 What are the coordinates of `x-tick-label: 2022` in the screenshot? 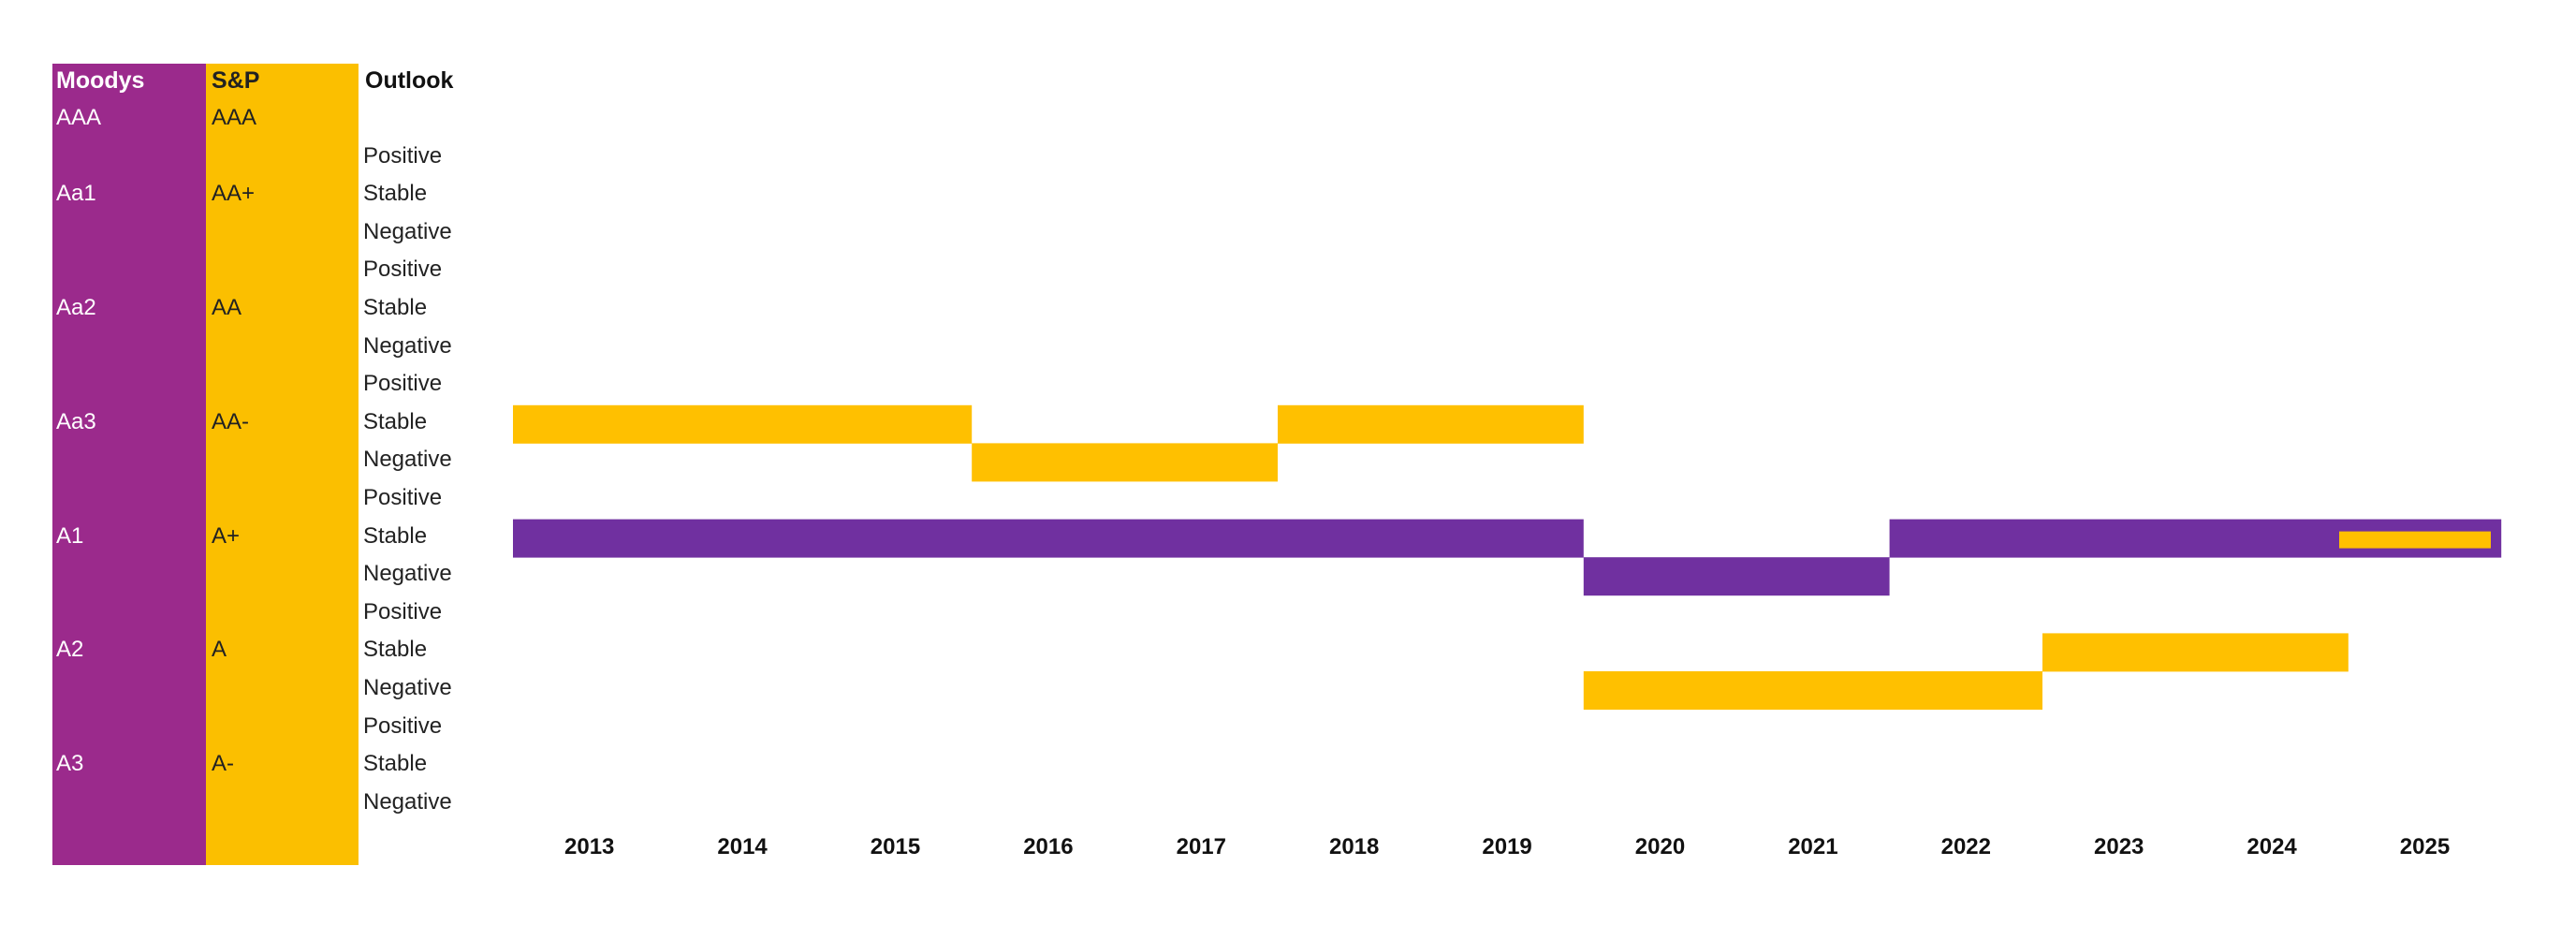 It's located at (1966, 846).